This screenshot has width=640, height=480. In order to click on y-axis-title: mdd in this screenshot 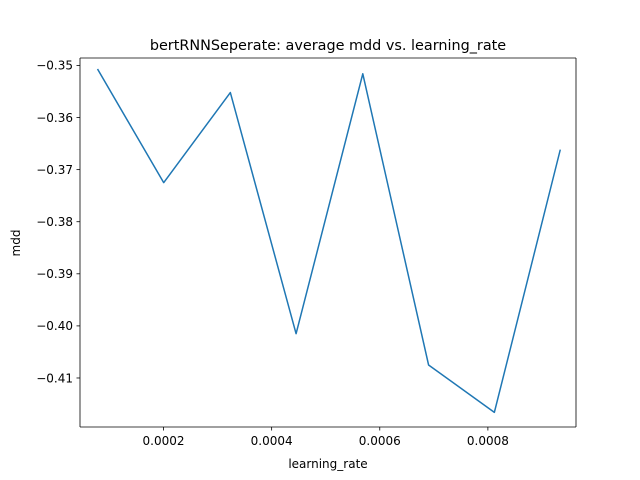, I will do `click(16, 243)`.